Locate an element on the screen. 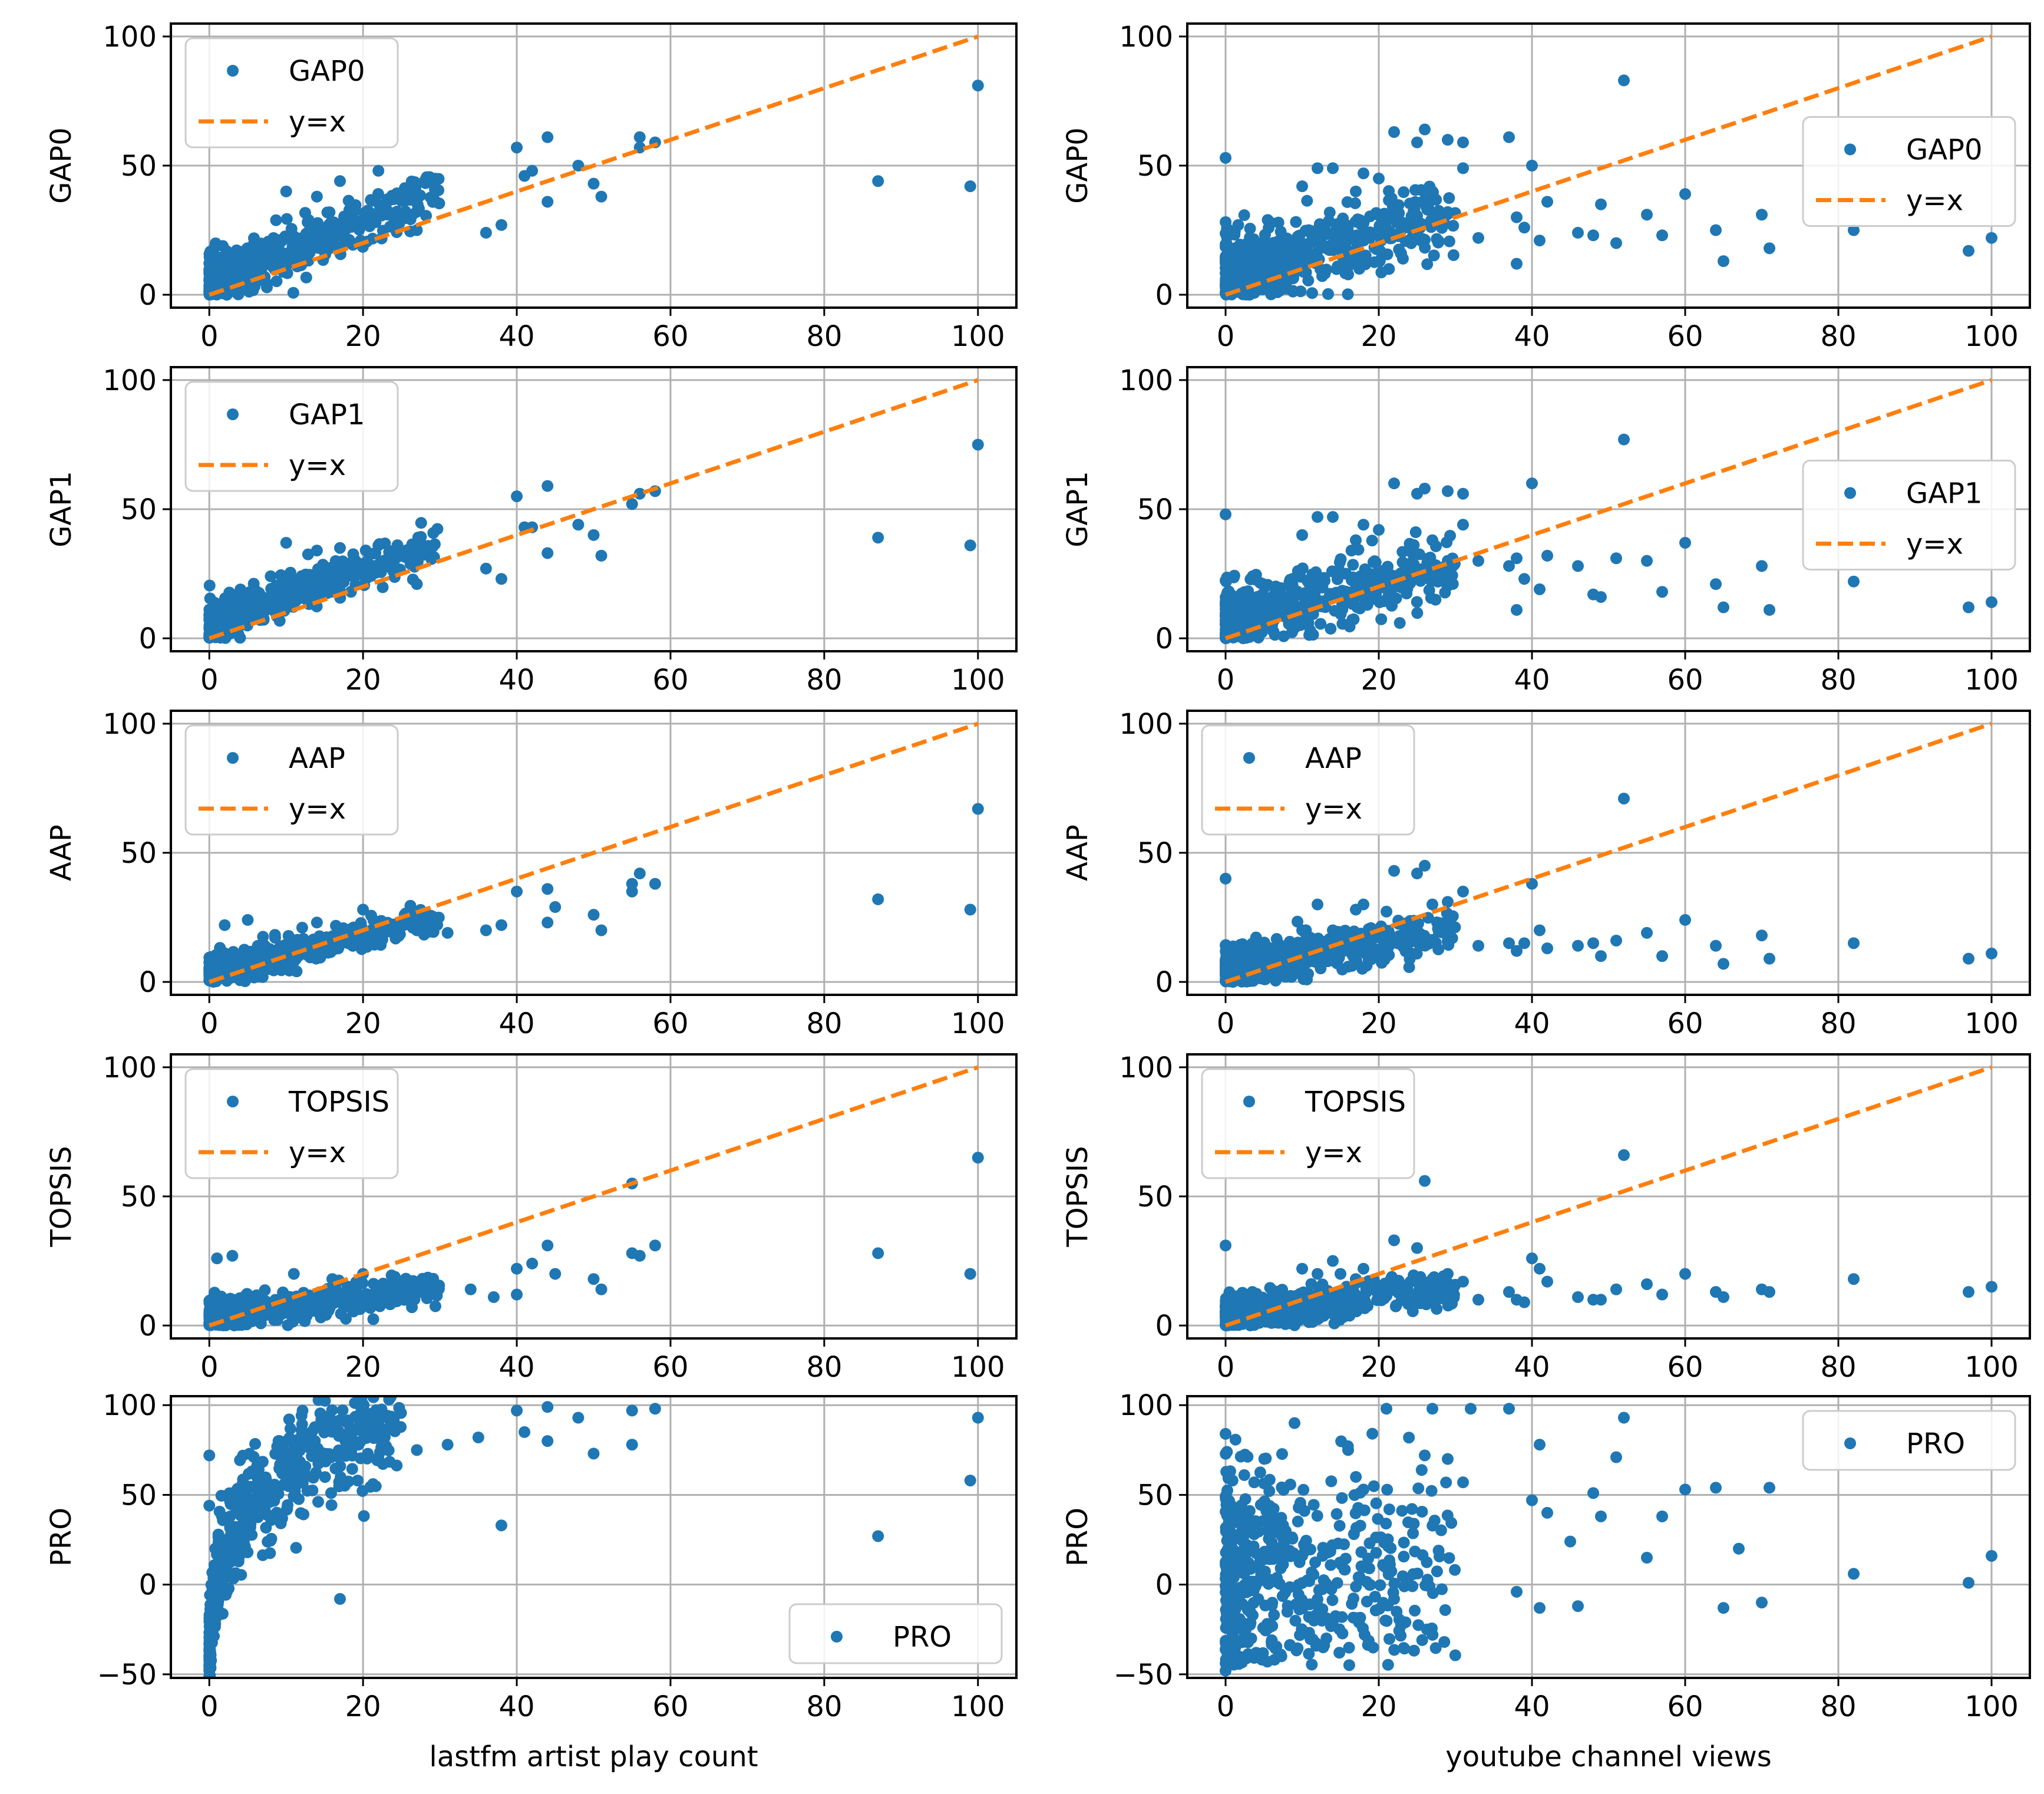 This screenshot has height=1794, width=2044. series-line-yx is located at coordinates (594, 165).